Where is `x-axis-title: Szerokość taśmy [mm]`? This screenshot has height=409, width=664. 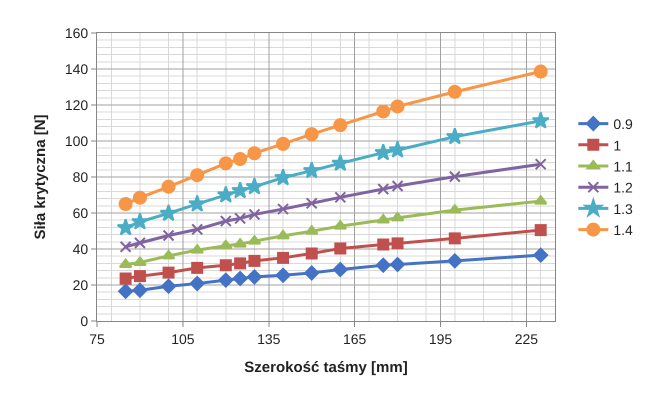
x-axis-title: Szerokość taśmy [mm] is located at coordinates (326, 367).